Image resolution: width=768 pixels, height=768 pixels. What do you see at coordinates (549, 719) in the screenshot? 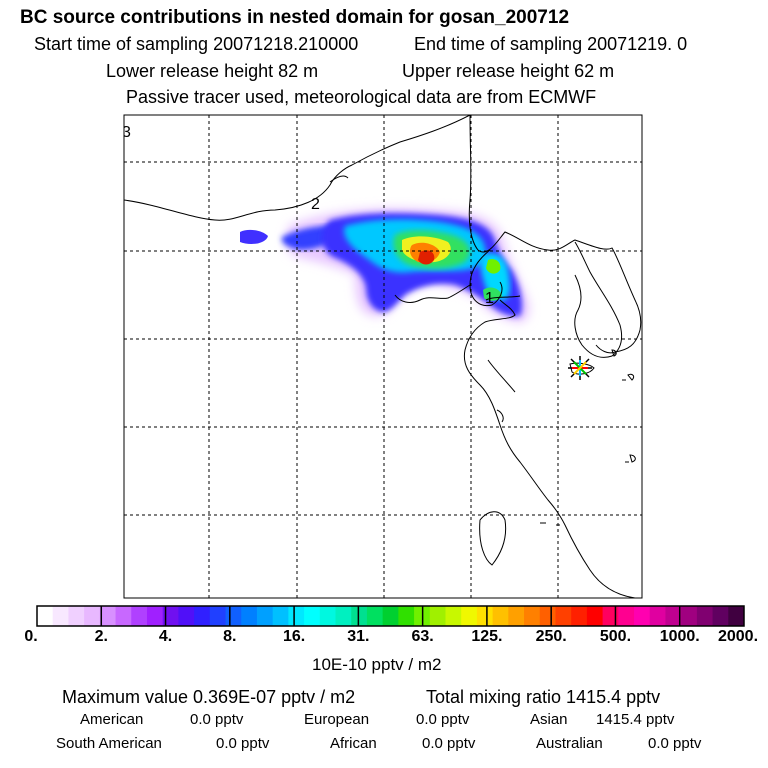
I see `asian-label: Asian` at bounding box center [549, 719].